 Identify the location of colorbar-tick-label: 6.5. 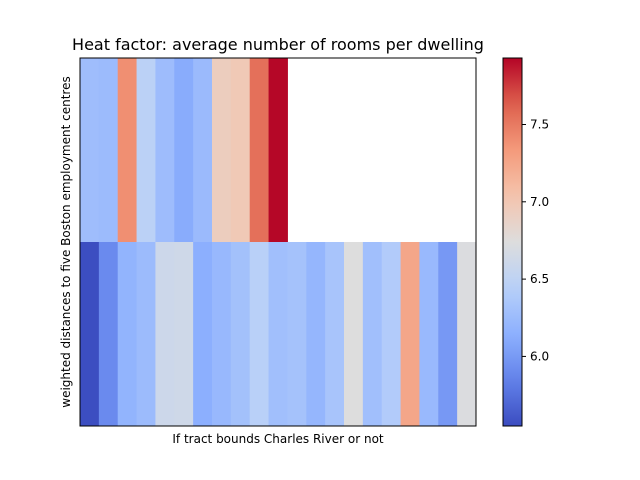
(539, 279).